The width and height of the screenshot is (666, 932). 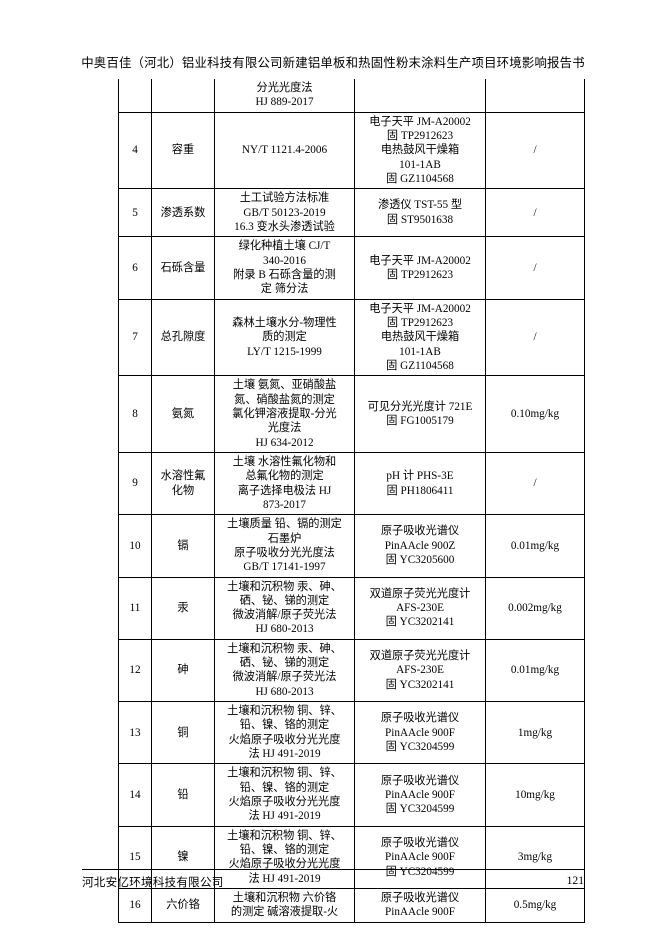 What do you see at coordinates (135, 213) in the screenshot?
I see `cell-serial-number: 5` at bounding box center [135, 213].